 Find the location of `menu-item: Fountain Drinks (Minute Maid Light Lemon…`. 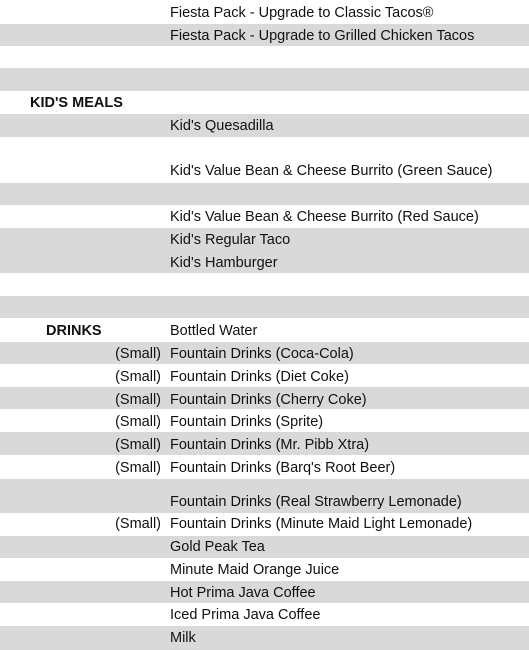

menu-item: Fountain Drinks (Minute Maid Light Lemon… is located at coordinates (321, 524).